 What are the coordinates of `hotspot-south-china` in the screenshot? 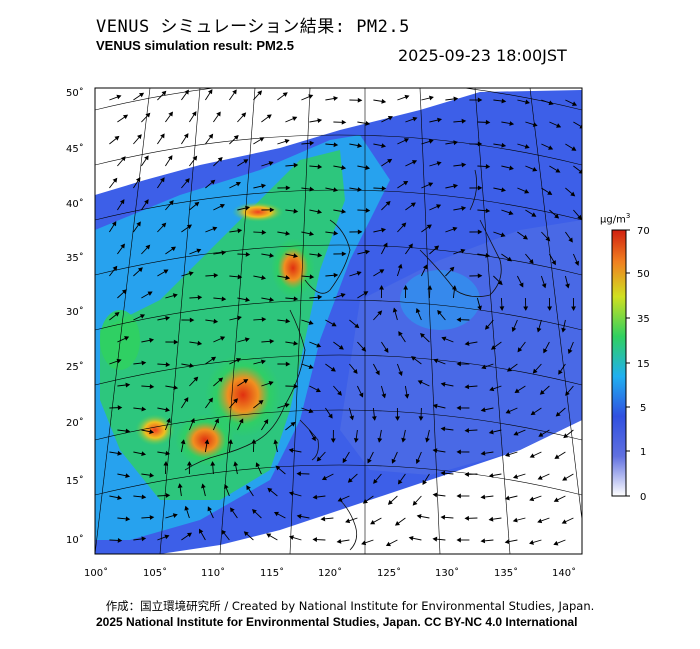 It's located at (205, 440).